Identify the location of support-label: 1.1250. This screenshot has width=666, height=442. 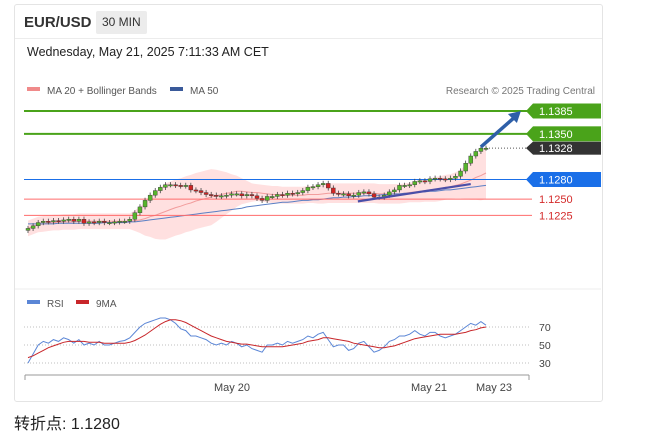
(556, 200).